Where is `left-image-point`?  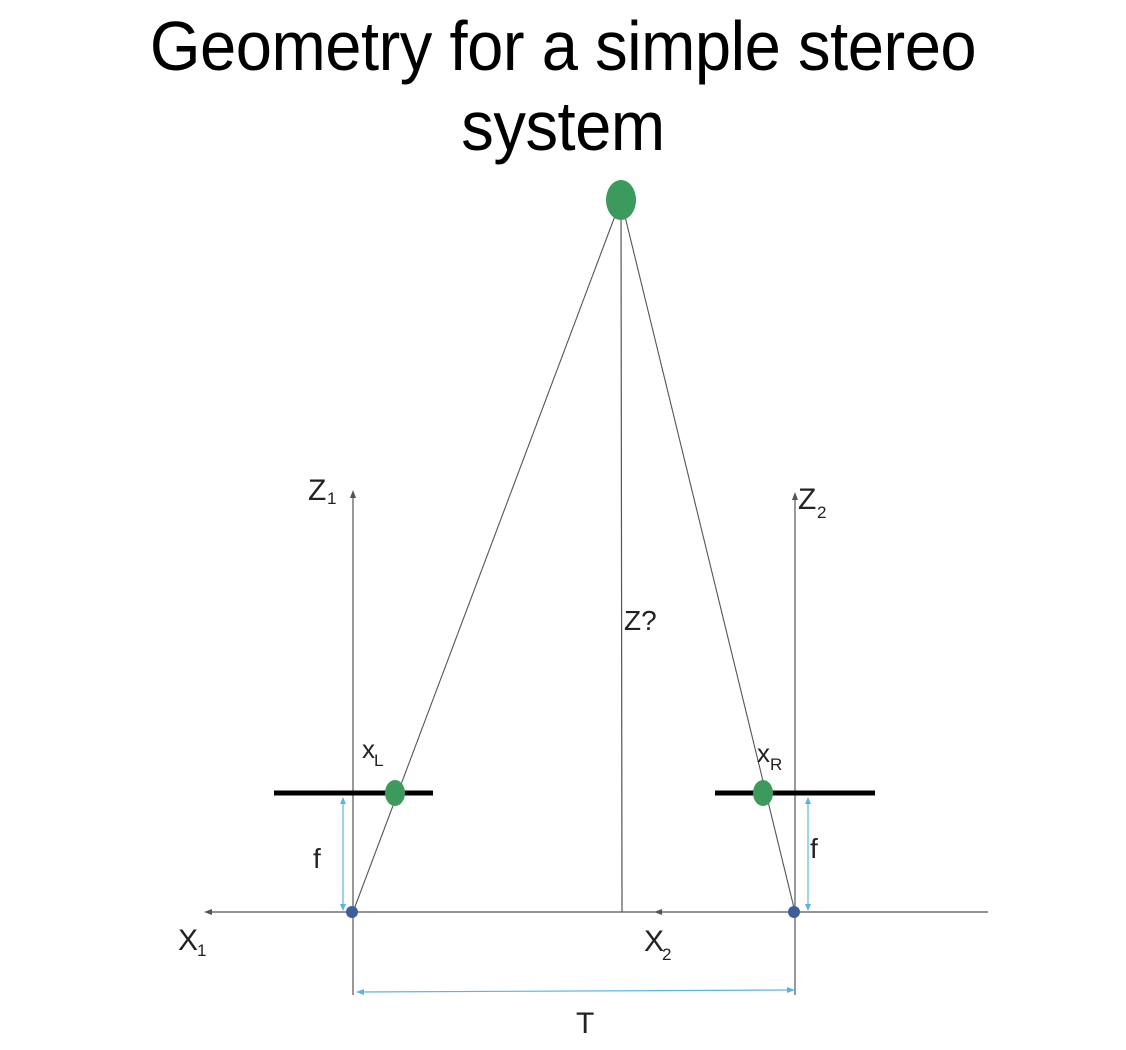
left-image-point is located at coordinates (395, 793).